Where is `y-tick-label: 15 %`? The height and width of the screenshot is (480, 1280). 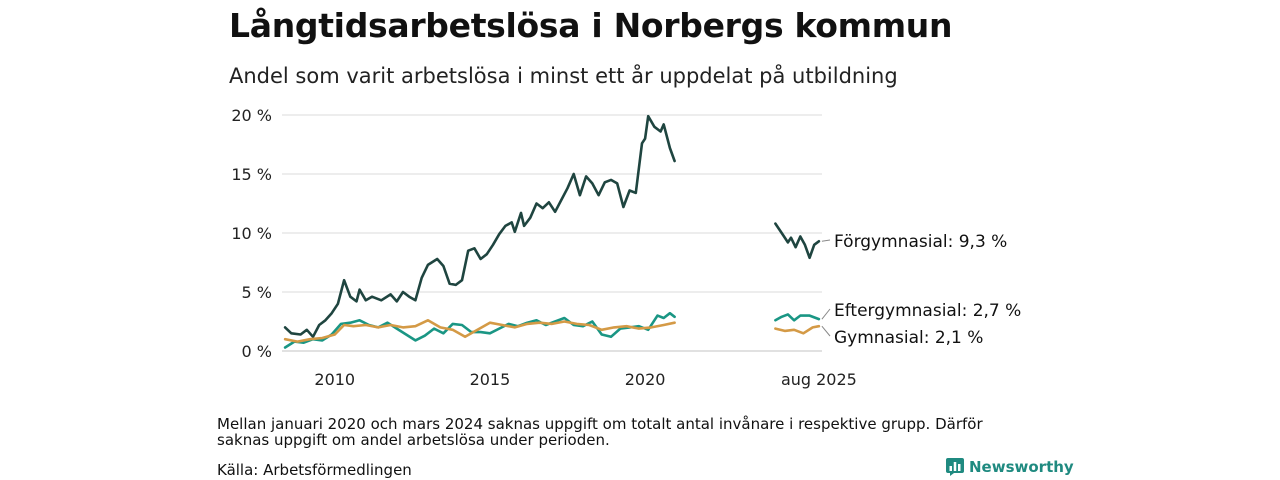 y-tick-label: 15 % is located at coordinates (251, 174).